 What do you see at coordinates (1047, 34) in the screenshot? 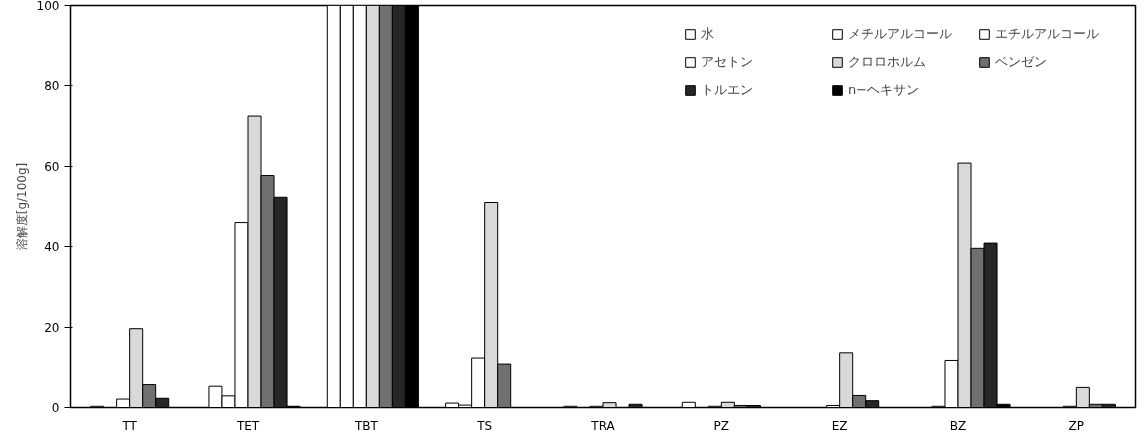
I see `legend-label: エチルアルコール` at bounding box center [1047, 34].